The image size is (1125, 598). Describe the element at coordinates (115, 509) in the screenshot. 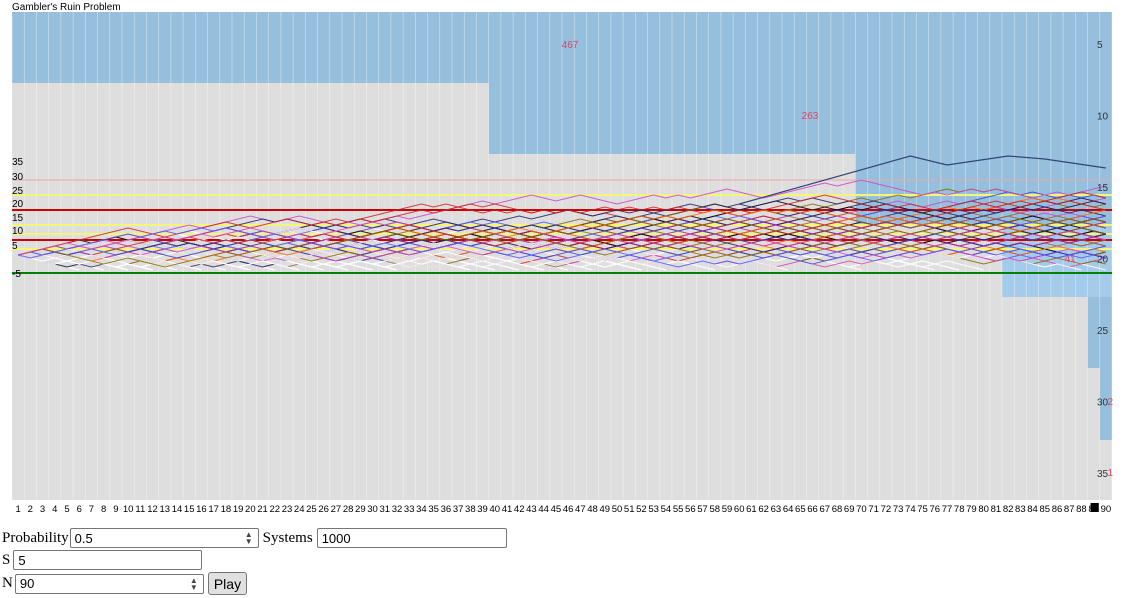

I see `x-tick-label: 9` at that location.